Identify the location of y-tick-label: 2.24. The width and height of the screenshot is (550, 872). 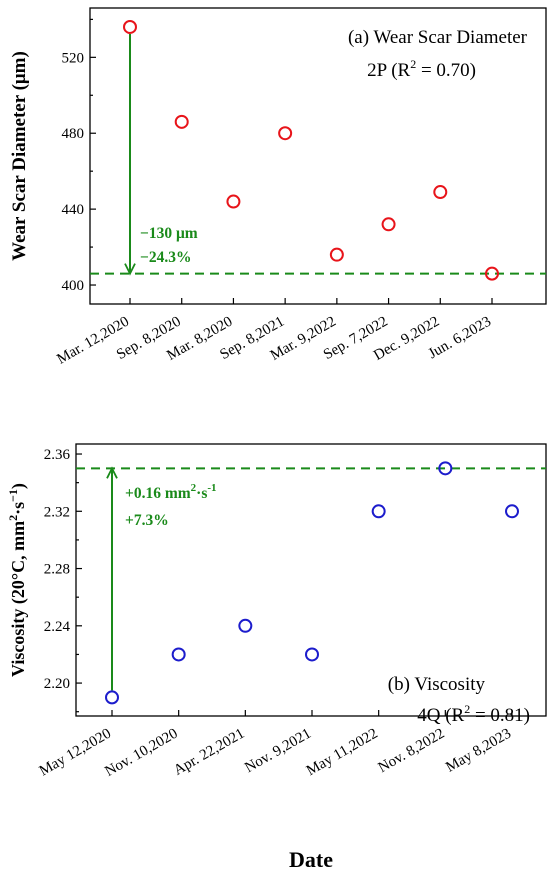
(57, 627).